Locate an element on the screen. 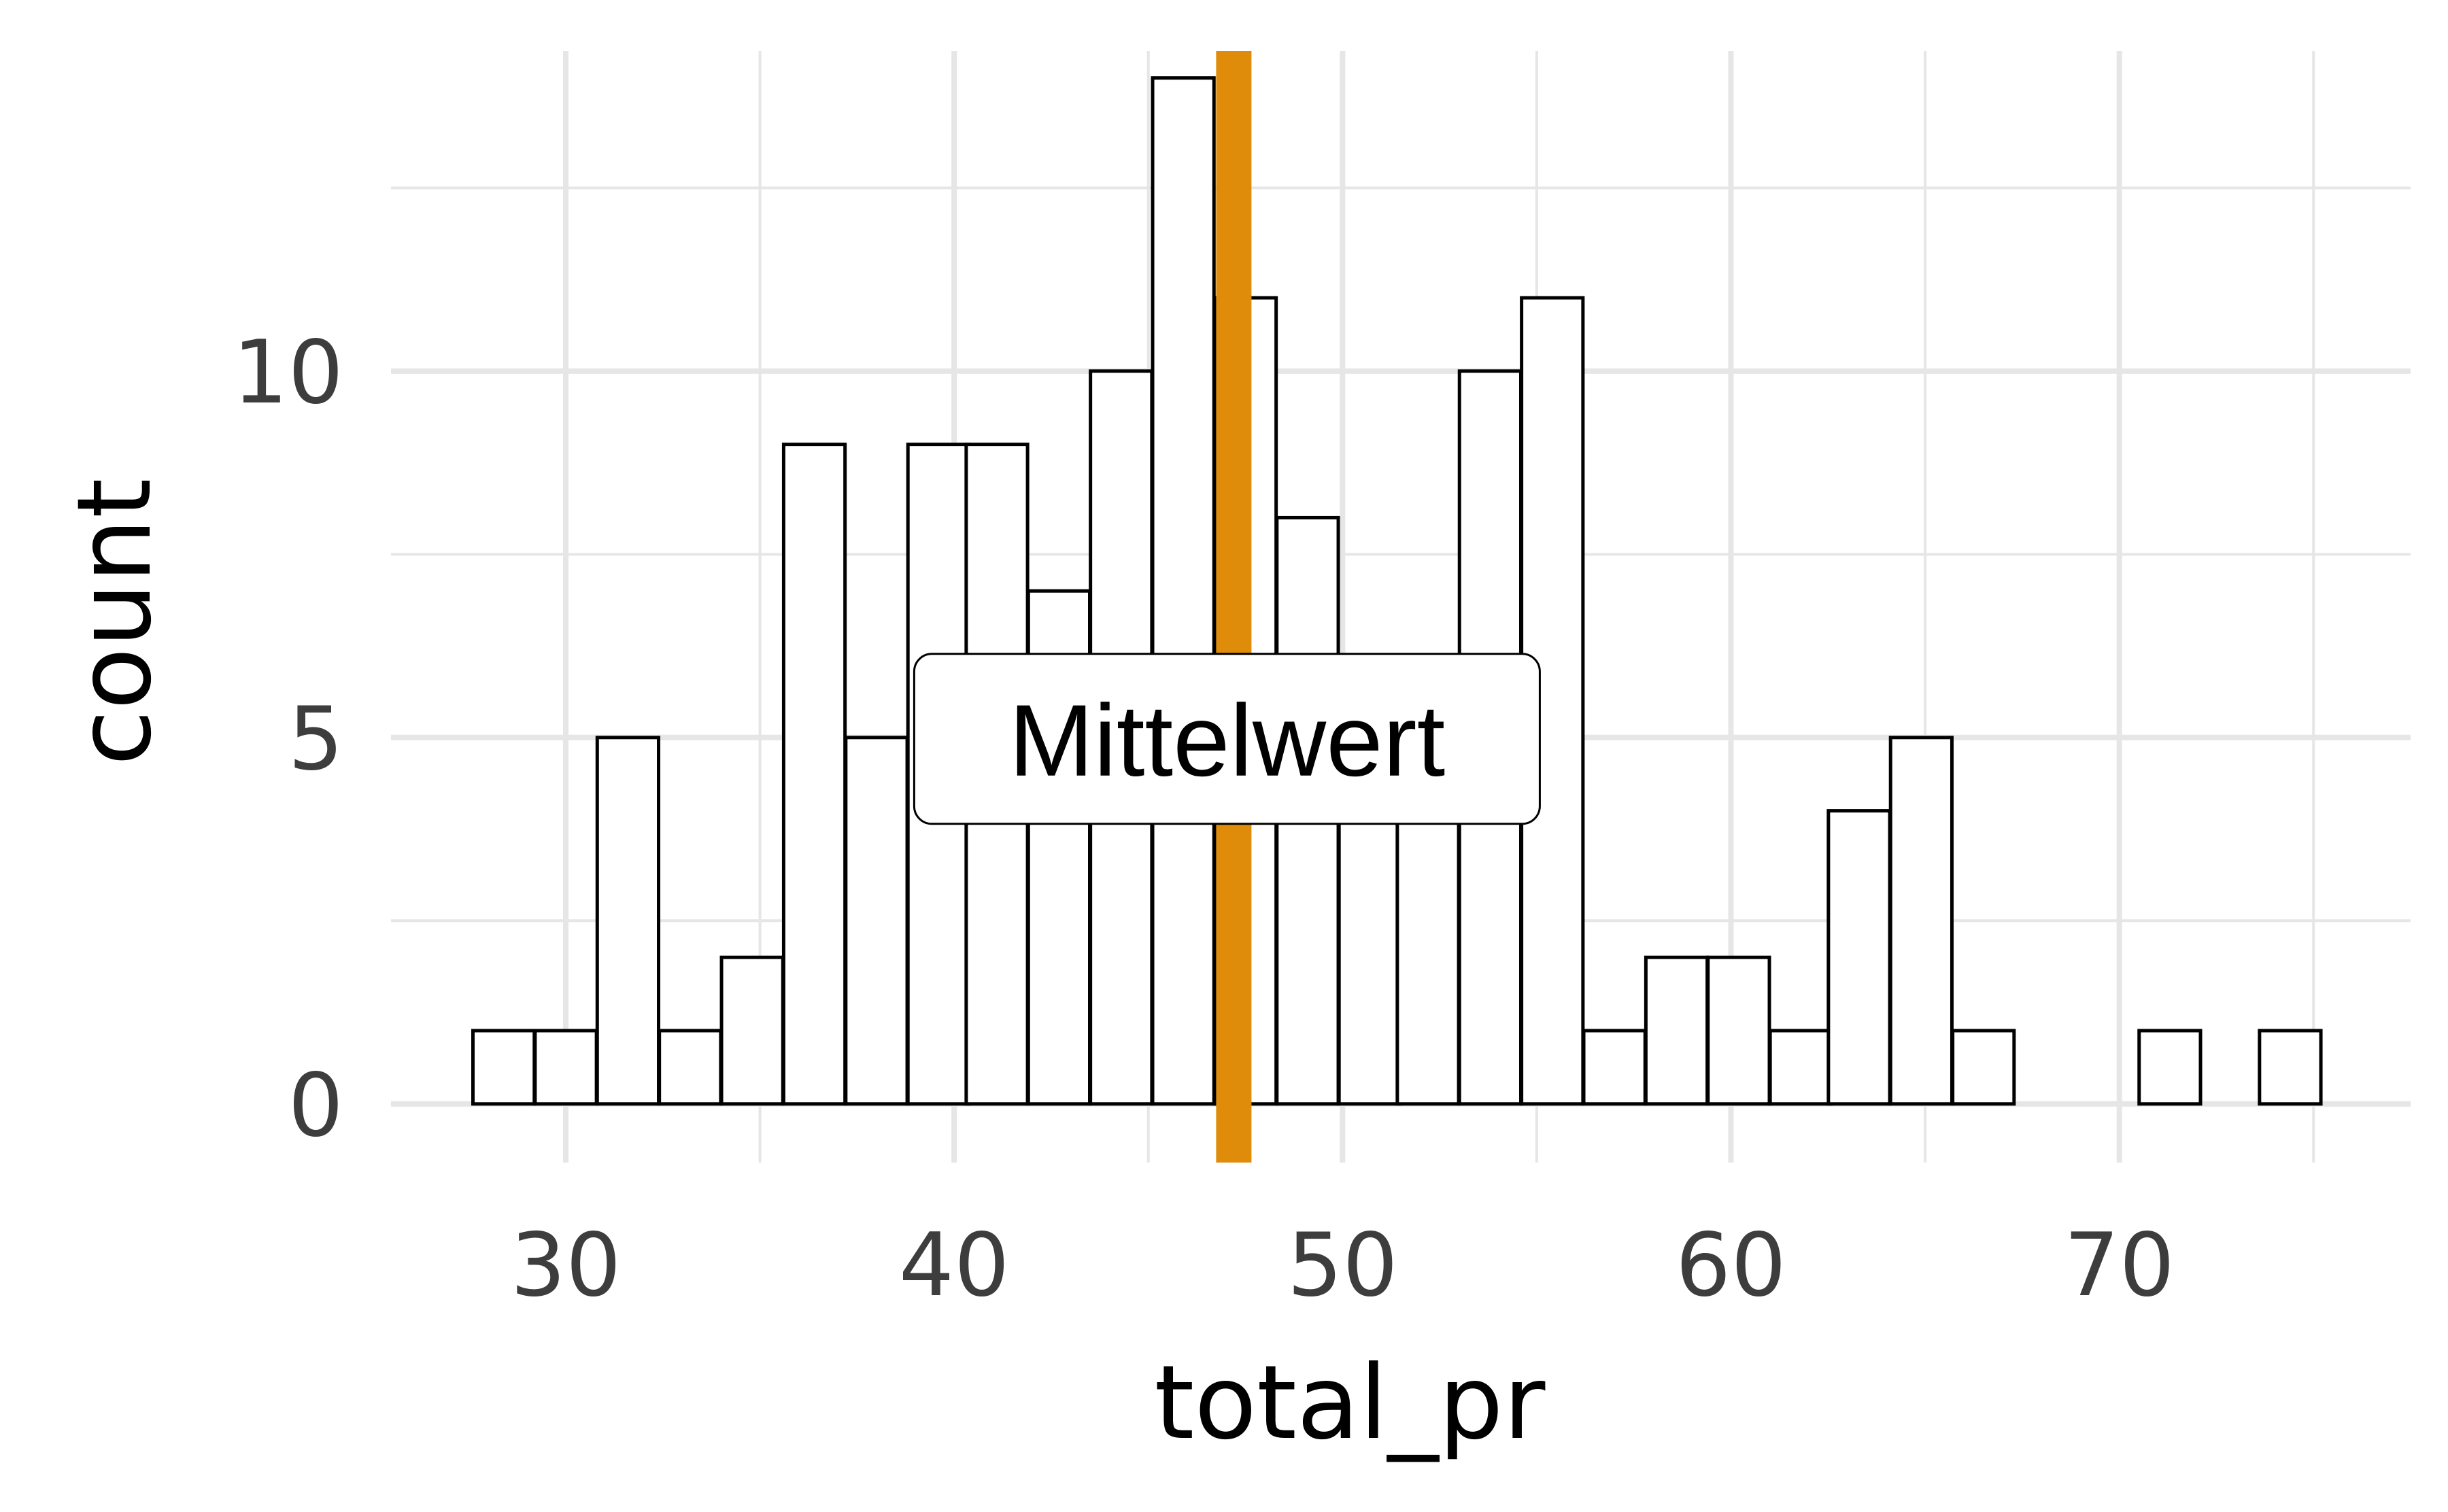  x-tick-label: 40 is located at coordinates (955, 1265).